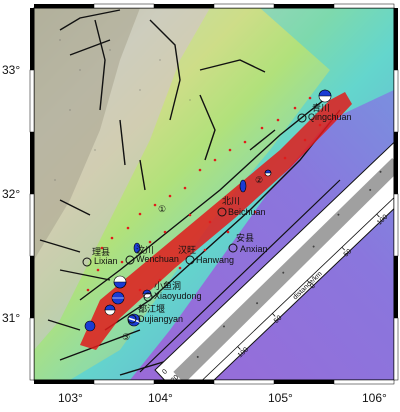  What do you see at coordinates (182, 389) in the screenshot?
I see `depth-tick: -40` at bounding box center [182, 389].